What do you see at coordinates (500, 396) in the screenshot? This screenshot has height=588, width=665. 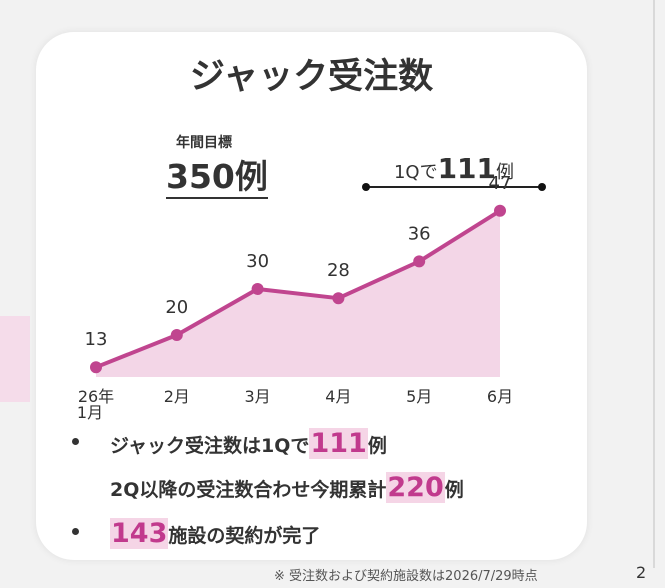 I see `x-tick-label: 6月` at bounding box center [500, 396].